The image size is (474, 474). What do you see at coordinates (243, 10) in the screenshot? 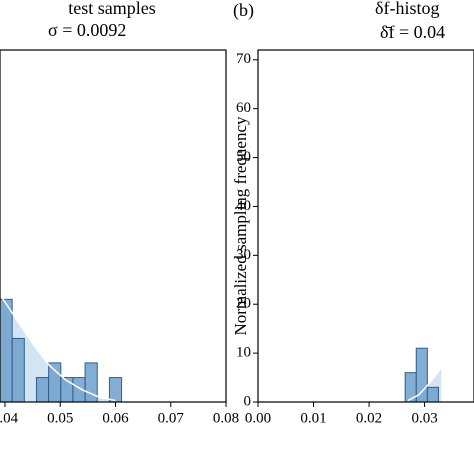
I see `panel-label: (b)` at bounding box center [243, 10].